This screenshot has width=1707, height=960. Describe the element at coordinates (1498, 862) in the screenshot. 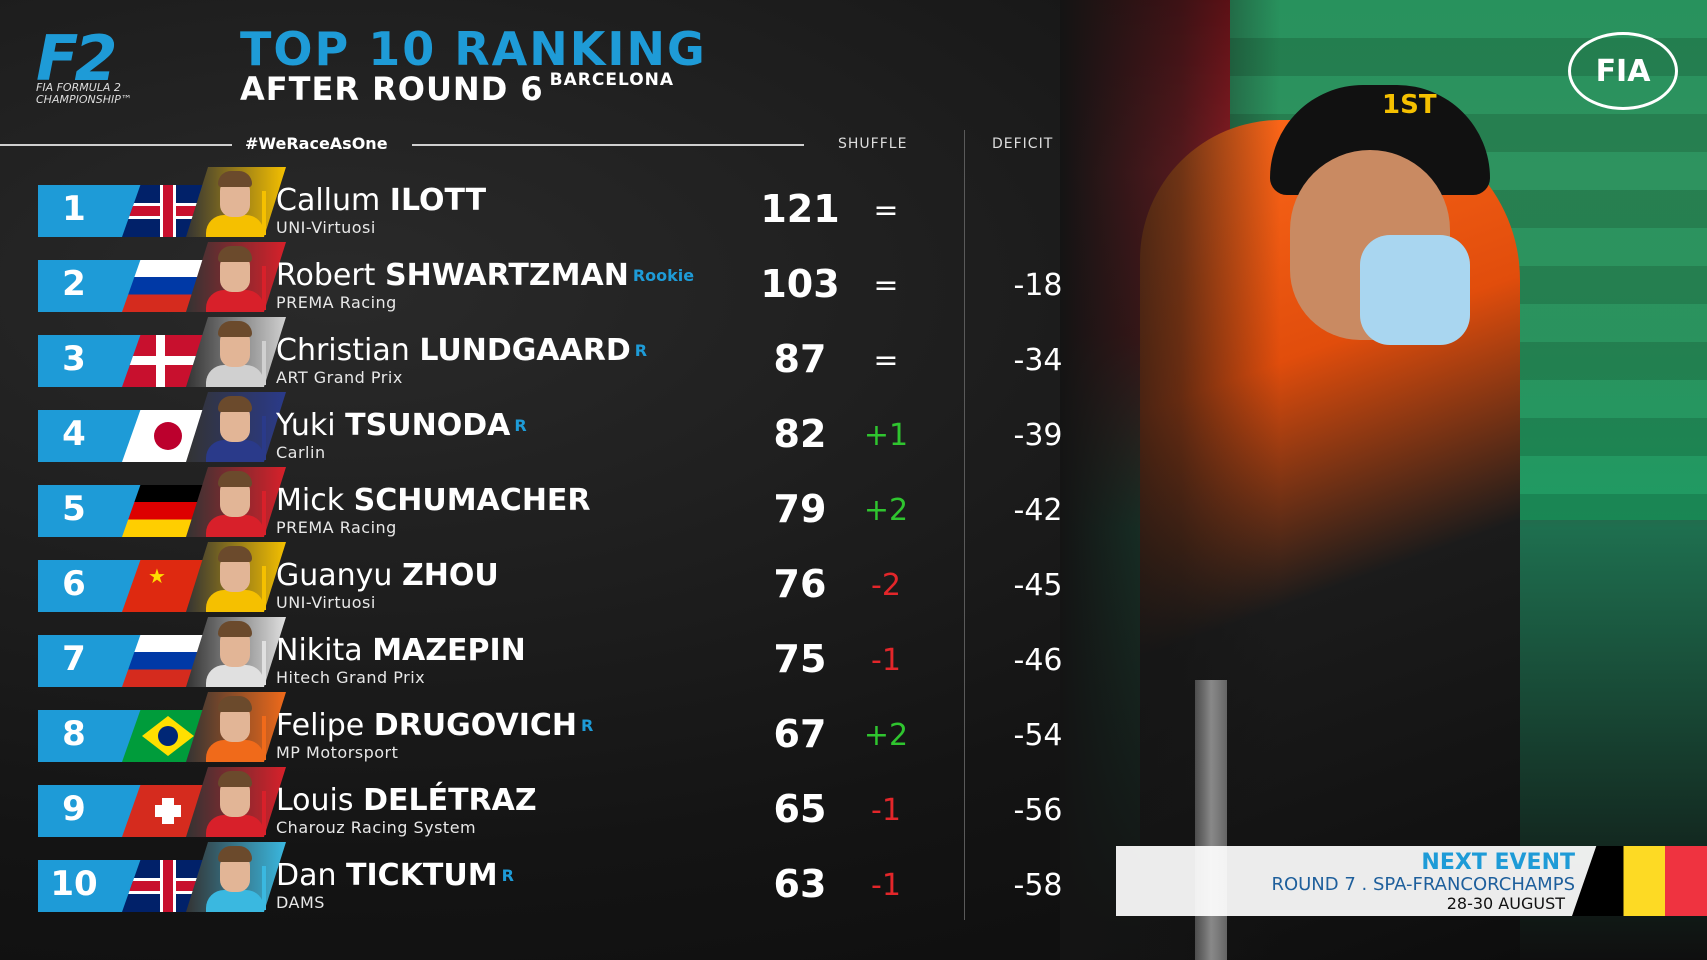

I see `next-event-label: NEXT EVENT` at that location.